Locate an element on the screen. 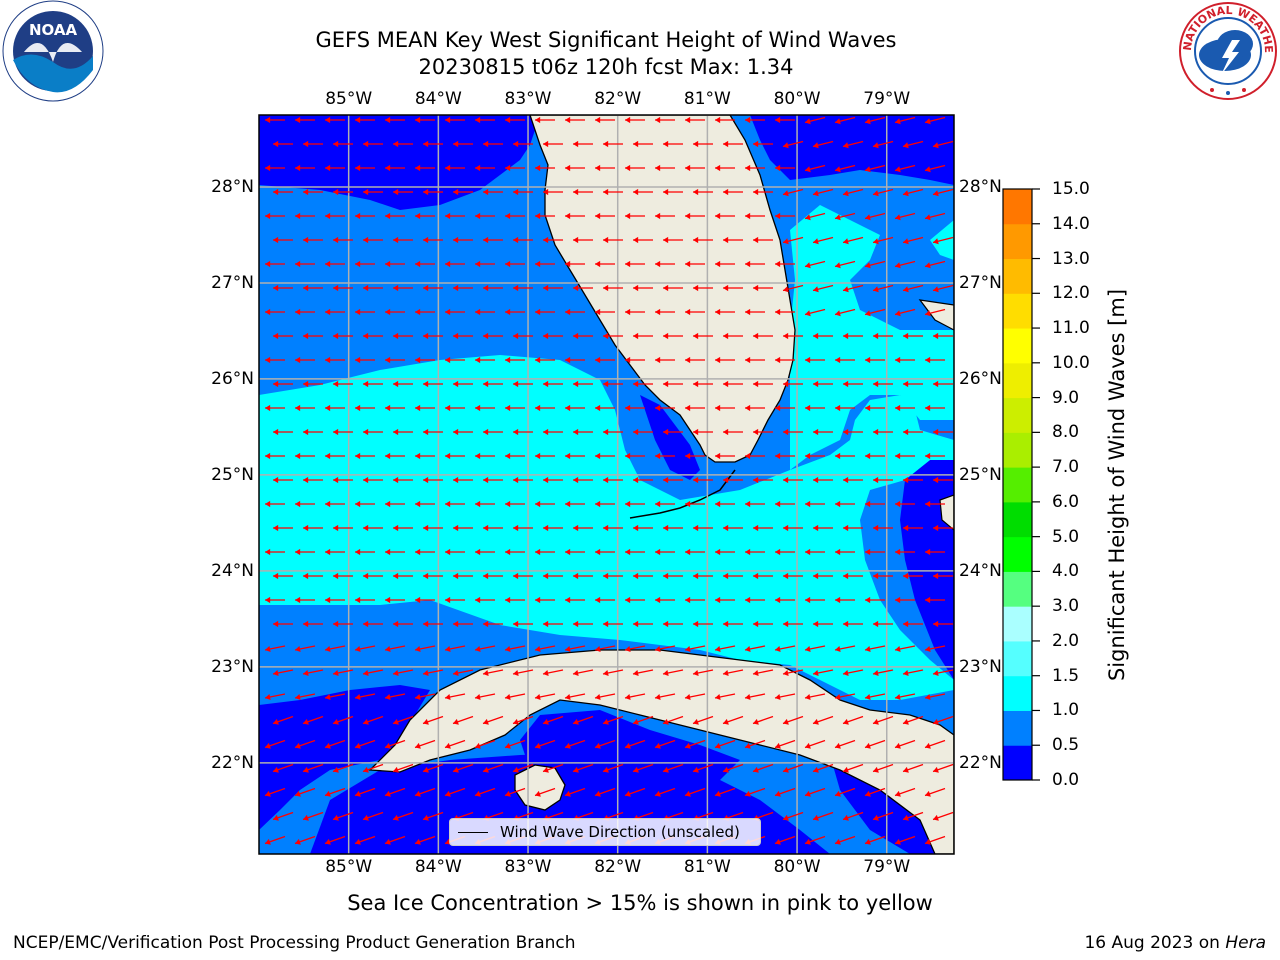  colorbar-tick-label: 10.0 is located at coordinates (1071, 362).